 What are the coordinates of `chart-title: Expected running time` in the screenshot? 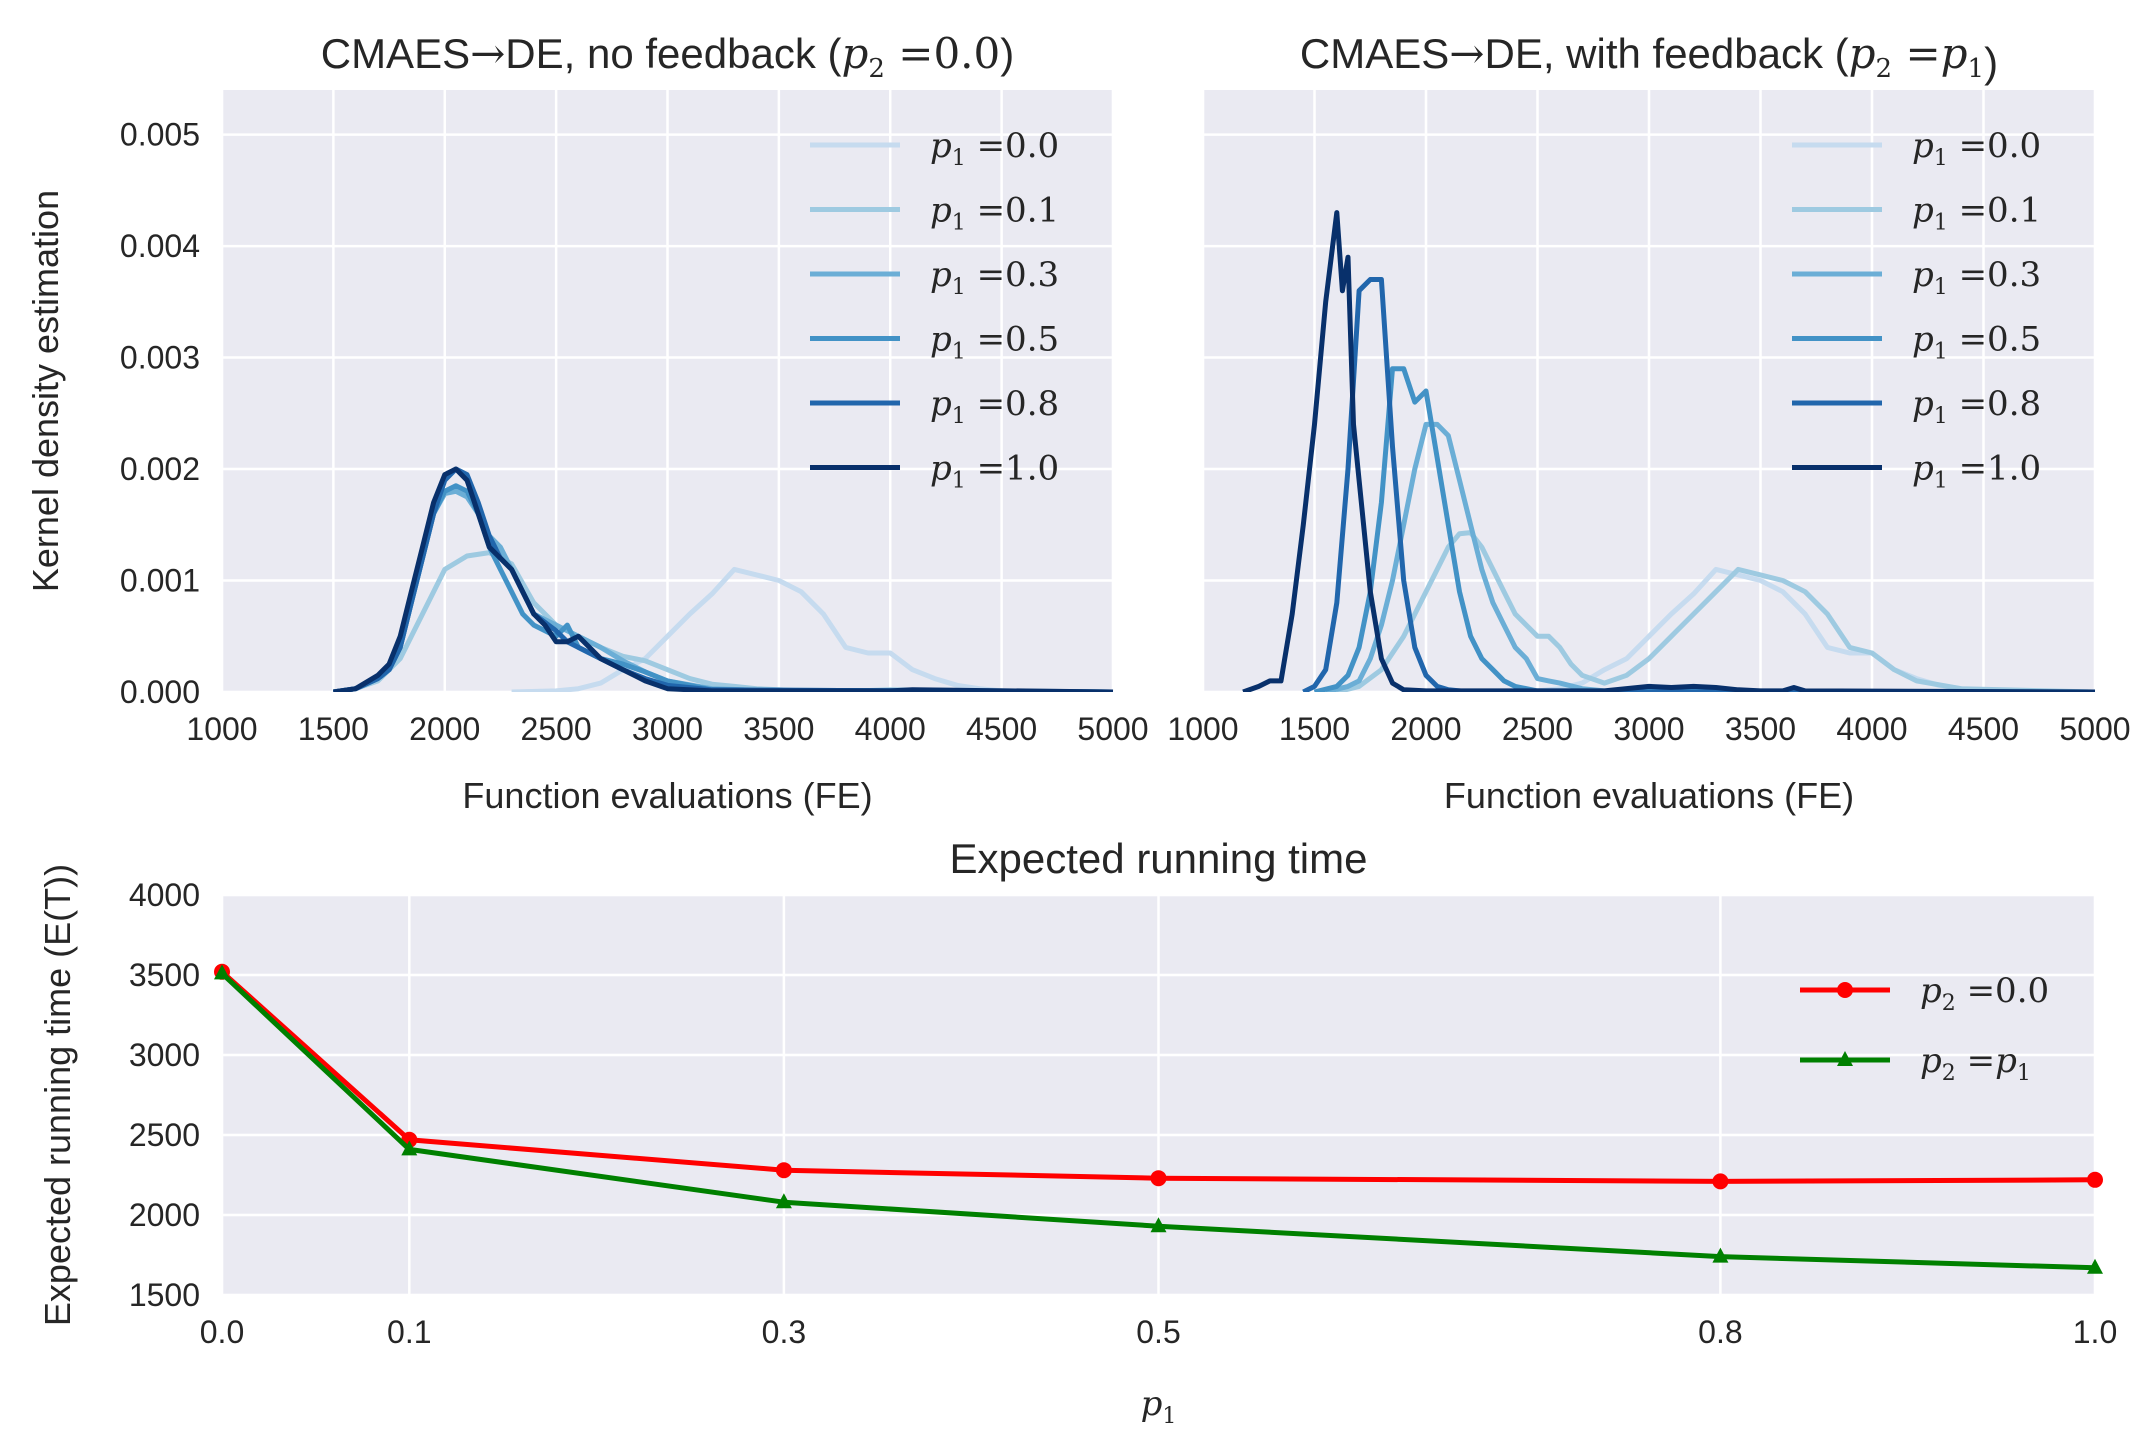 It's located at (1159, 858).